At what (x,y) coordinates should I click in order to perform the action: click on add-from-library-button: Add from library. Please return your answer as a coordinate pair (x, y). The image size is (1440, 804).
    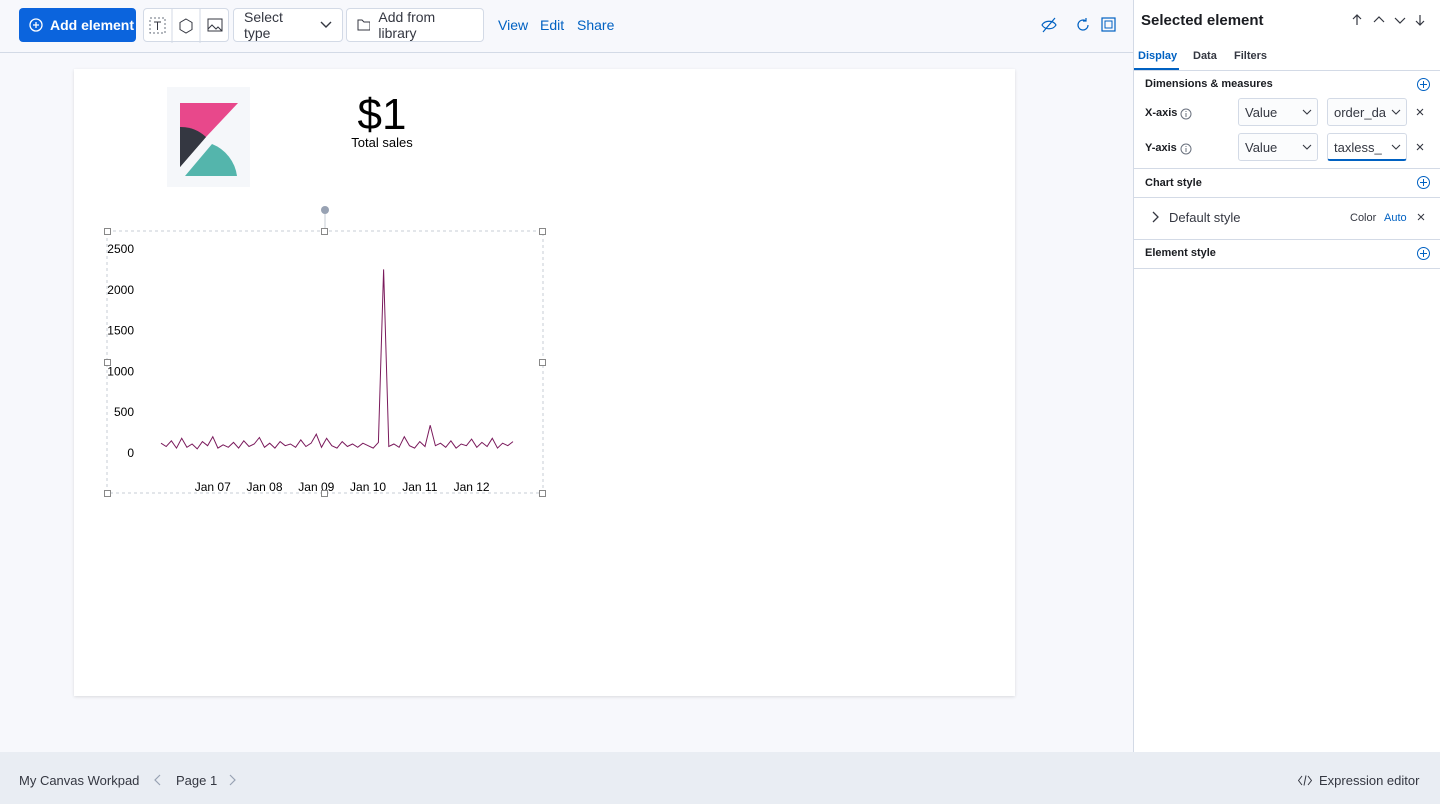
    Looking at the image, I should click on (415, 25).